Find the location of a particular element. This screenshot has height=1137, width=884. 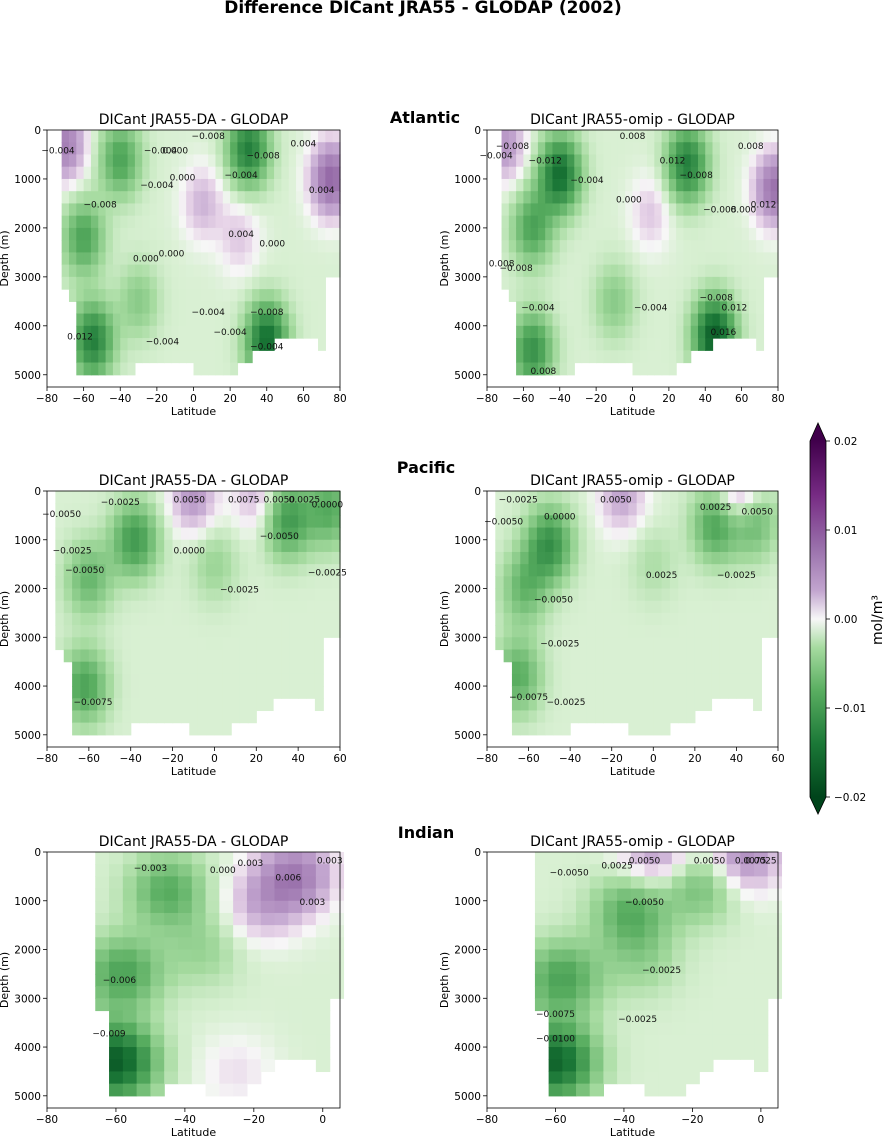

x-tick-label: −40 is located at coordinates (570, 759).